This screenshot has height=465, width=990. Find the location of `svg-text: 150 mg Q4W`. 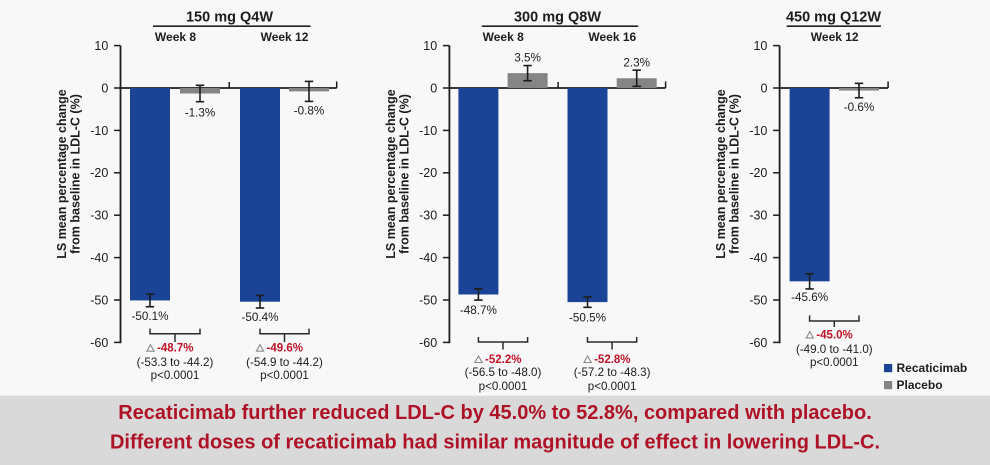

svg-text: 150 mg Q4W is located at coordinates (229, 17).